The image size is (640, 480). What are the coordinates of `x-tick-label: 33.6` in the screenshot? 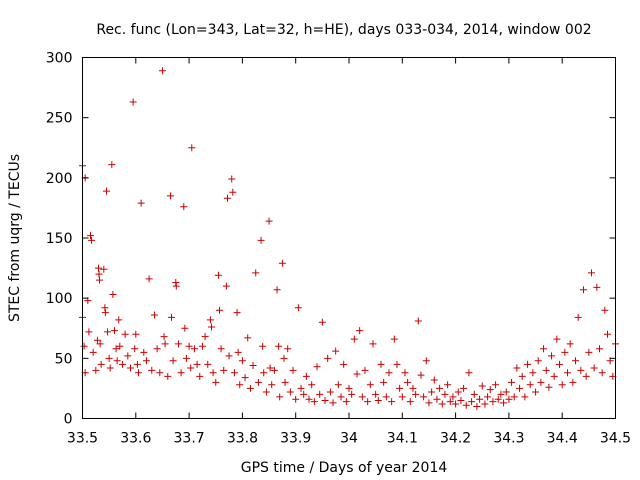 It's located at (135, 439).